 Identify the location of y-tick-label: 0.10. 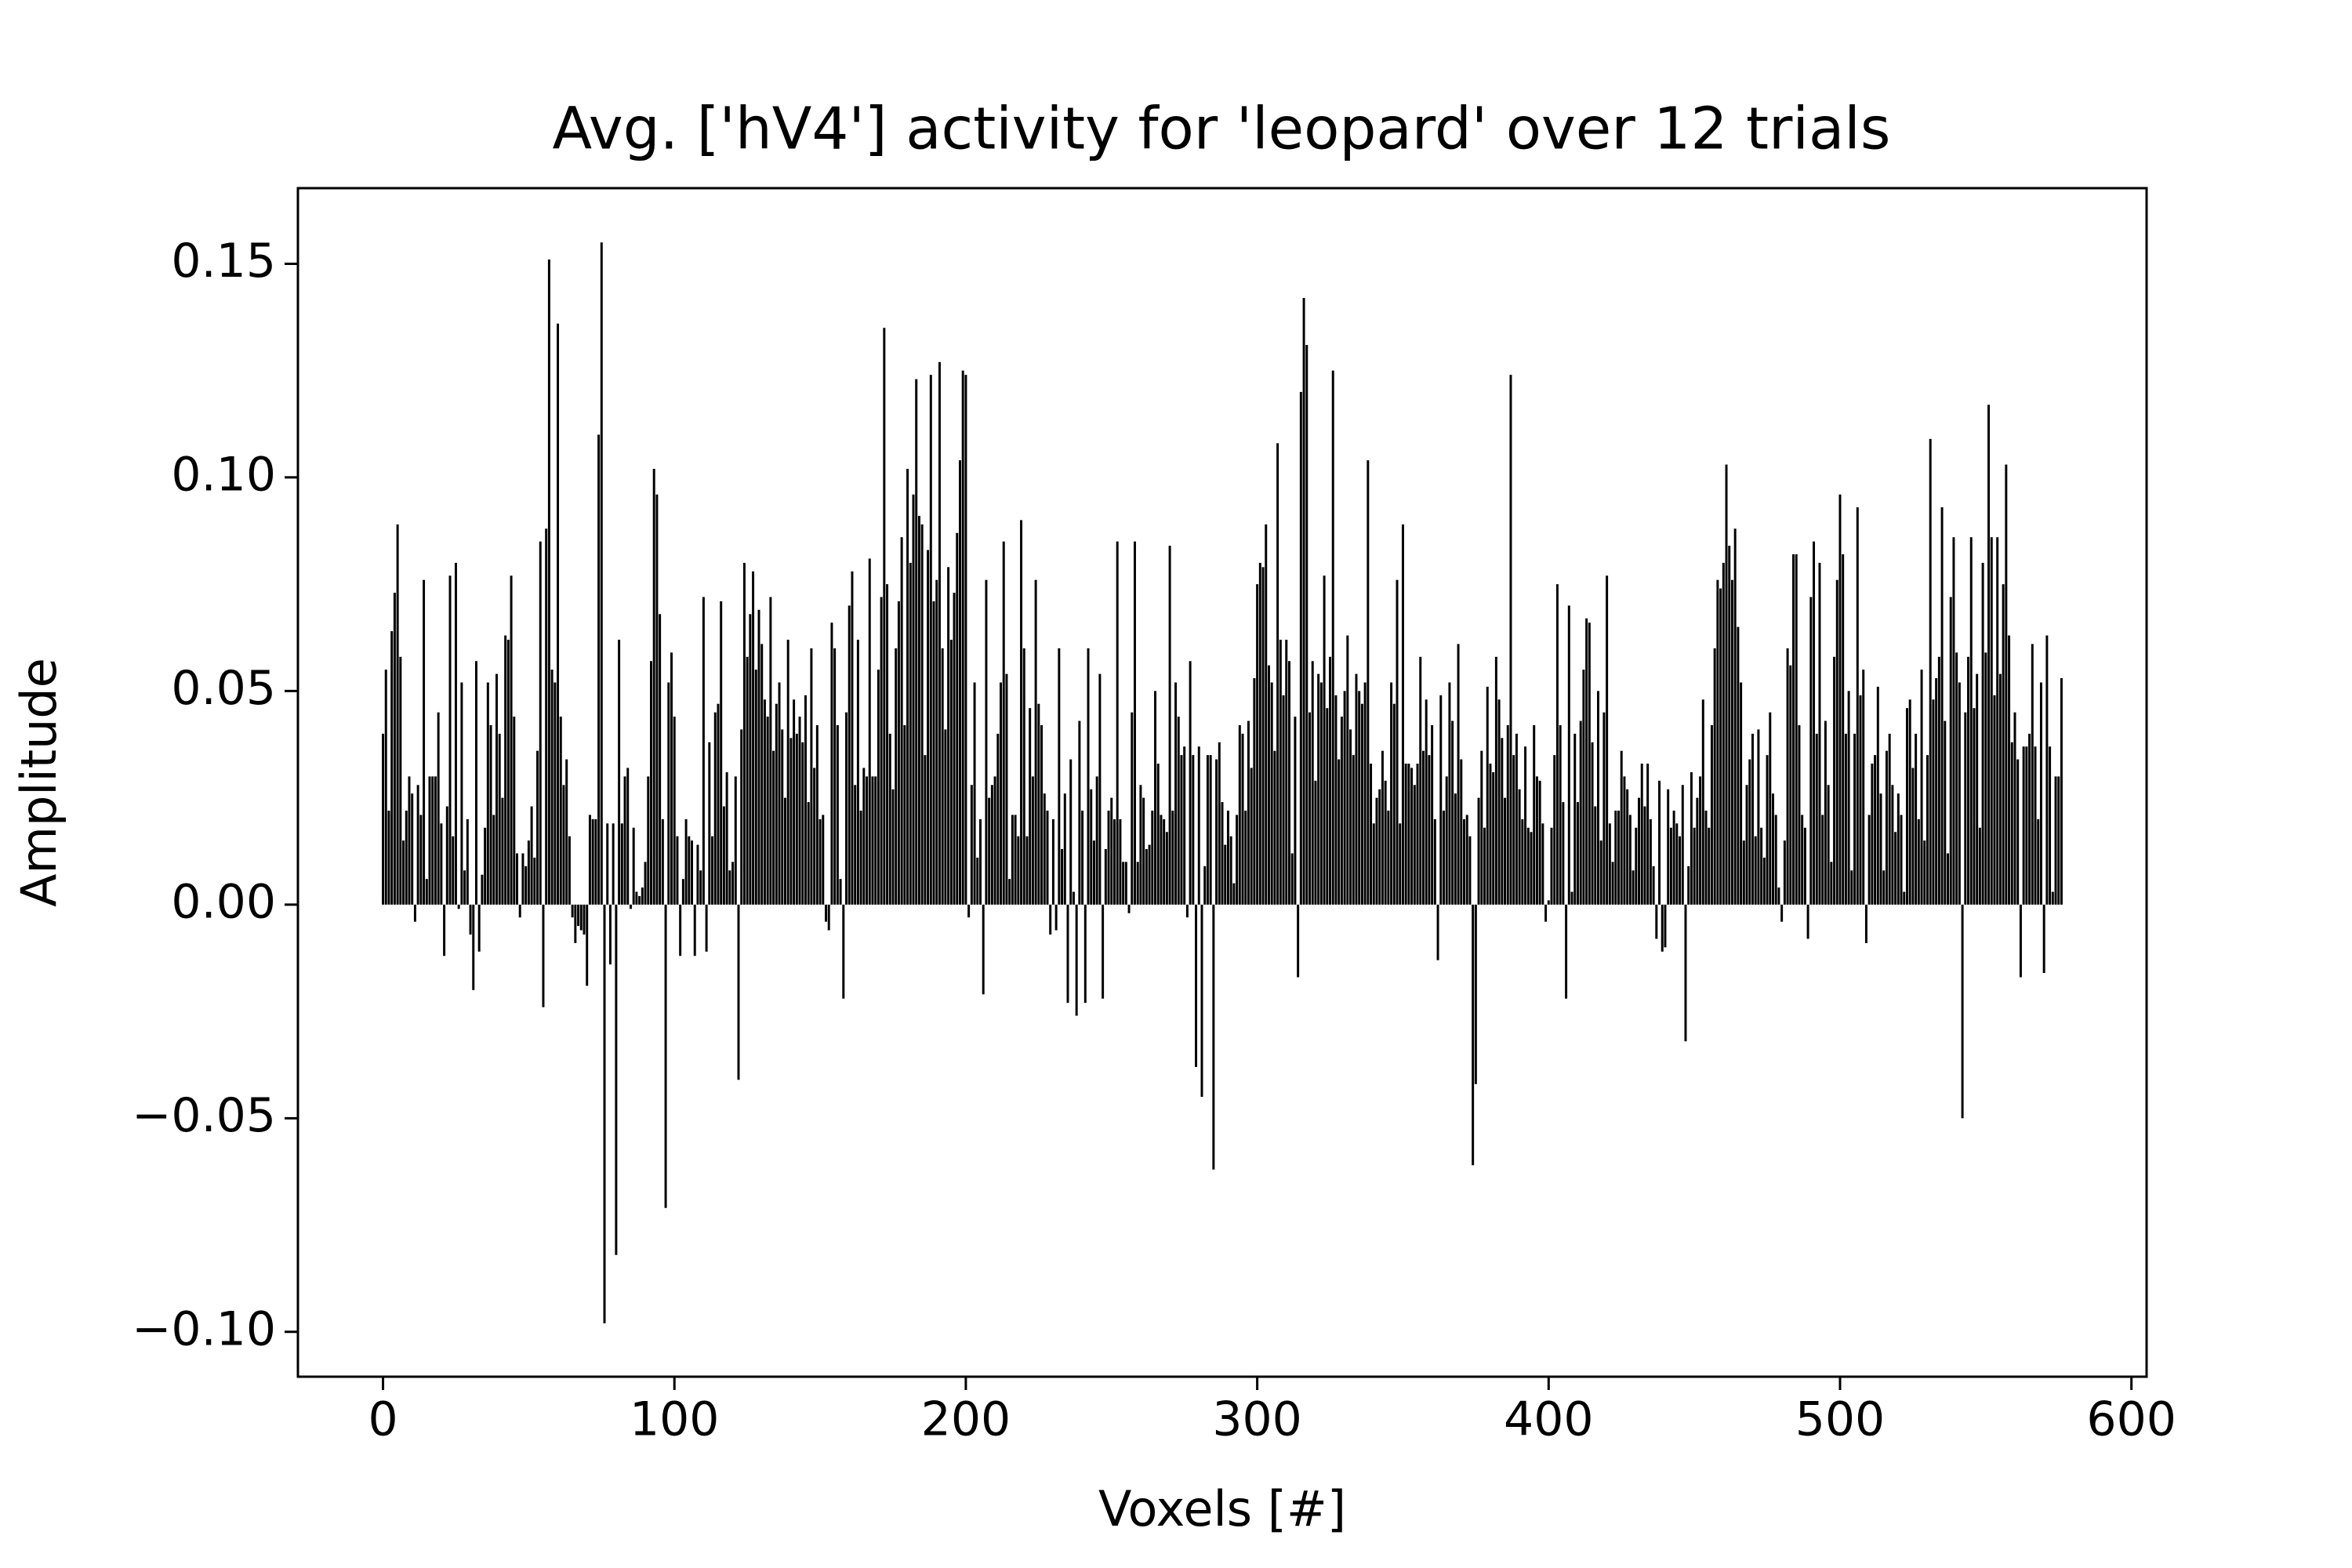
(223, 475).